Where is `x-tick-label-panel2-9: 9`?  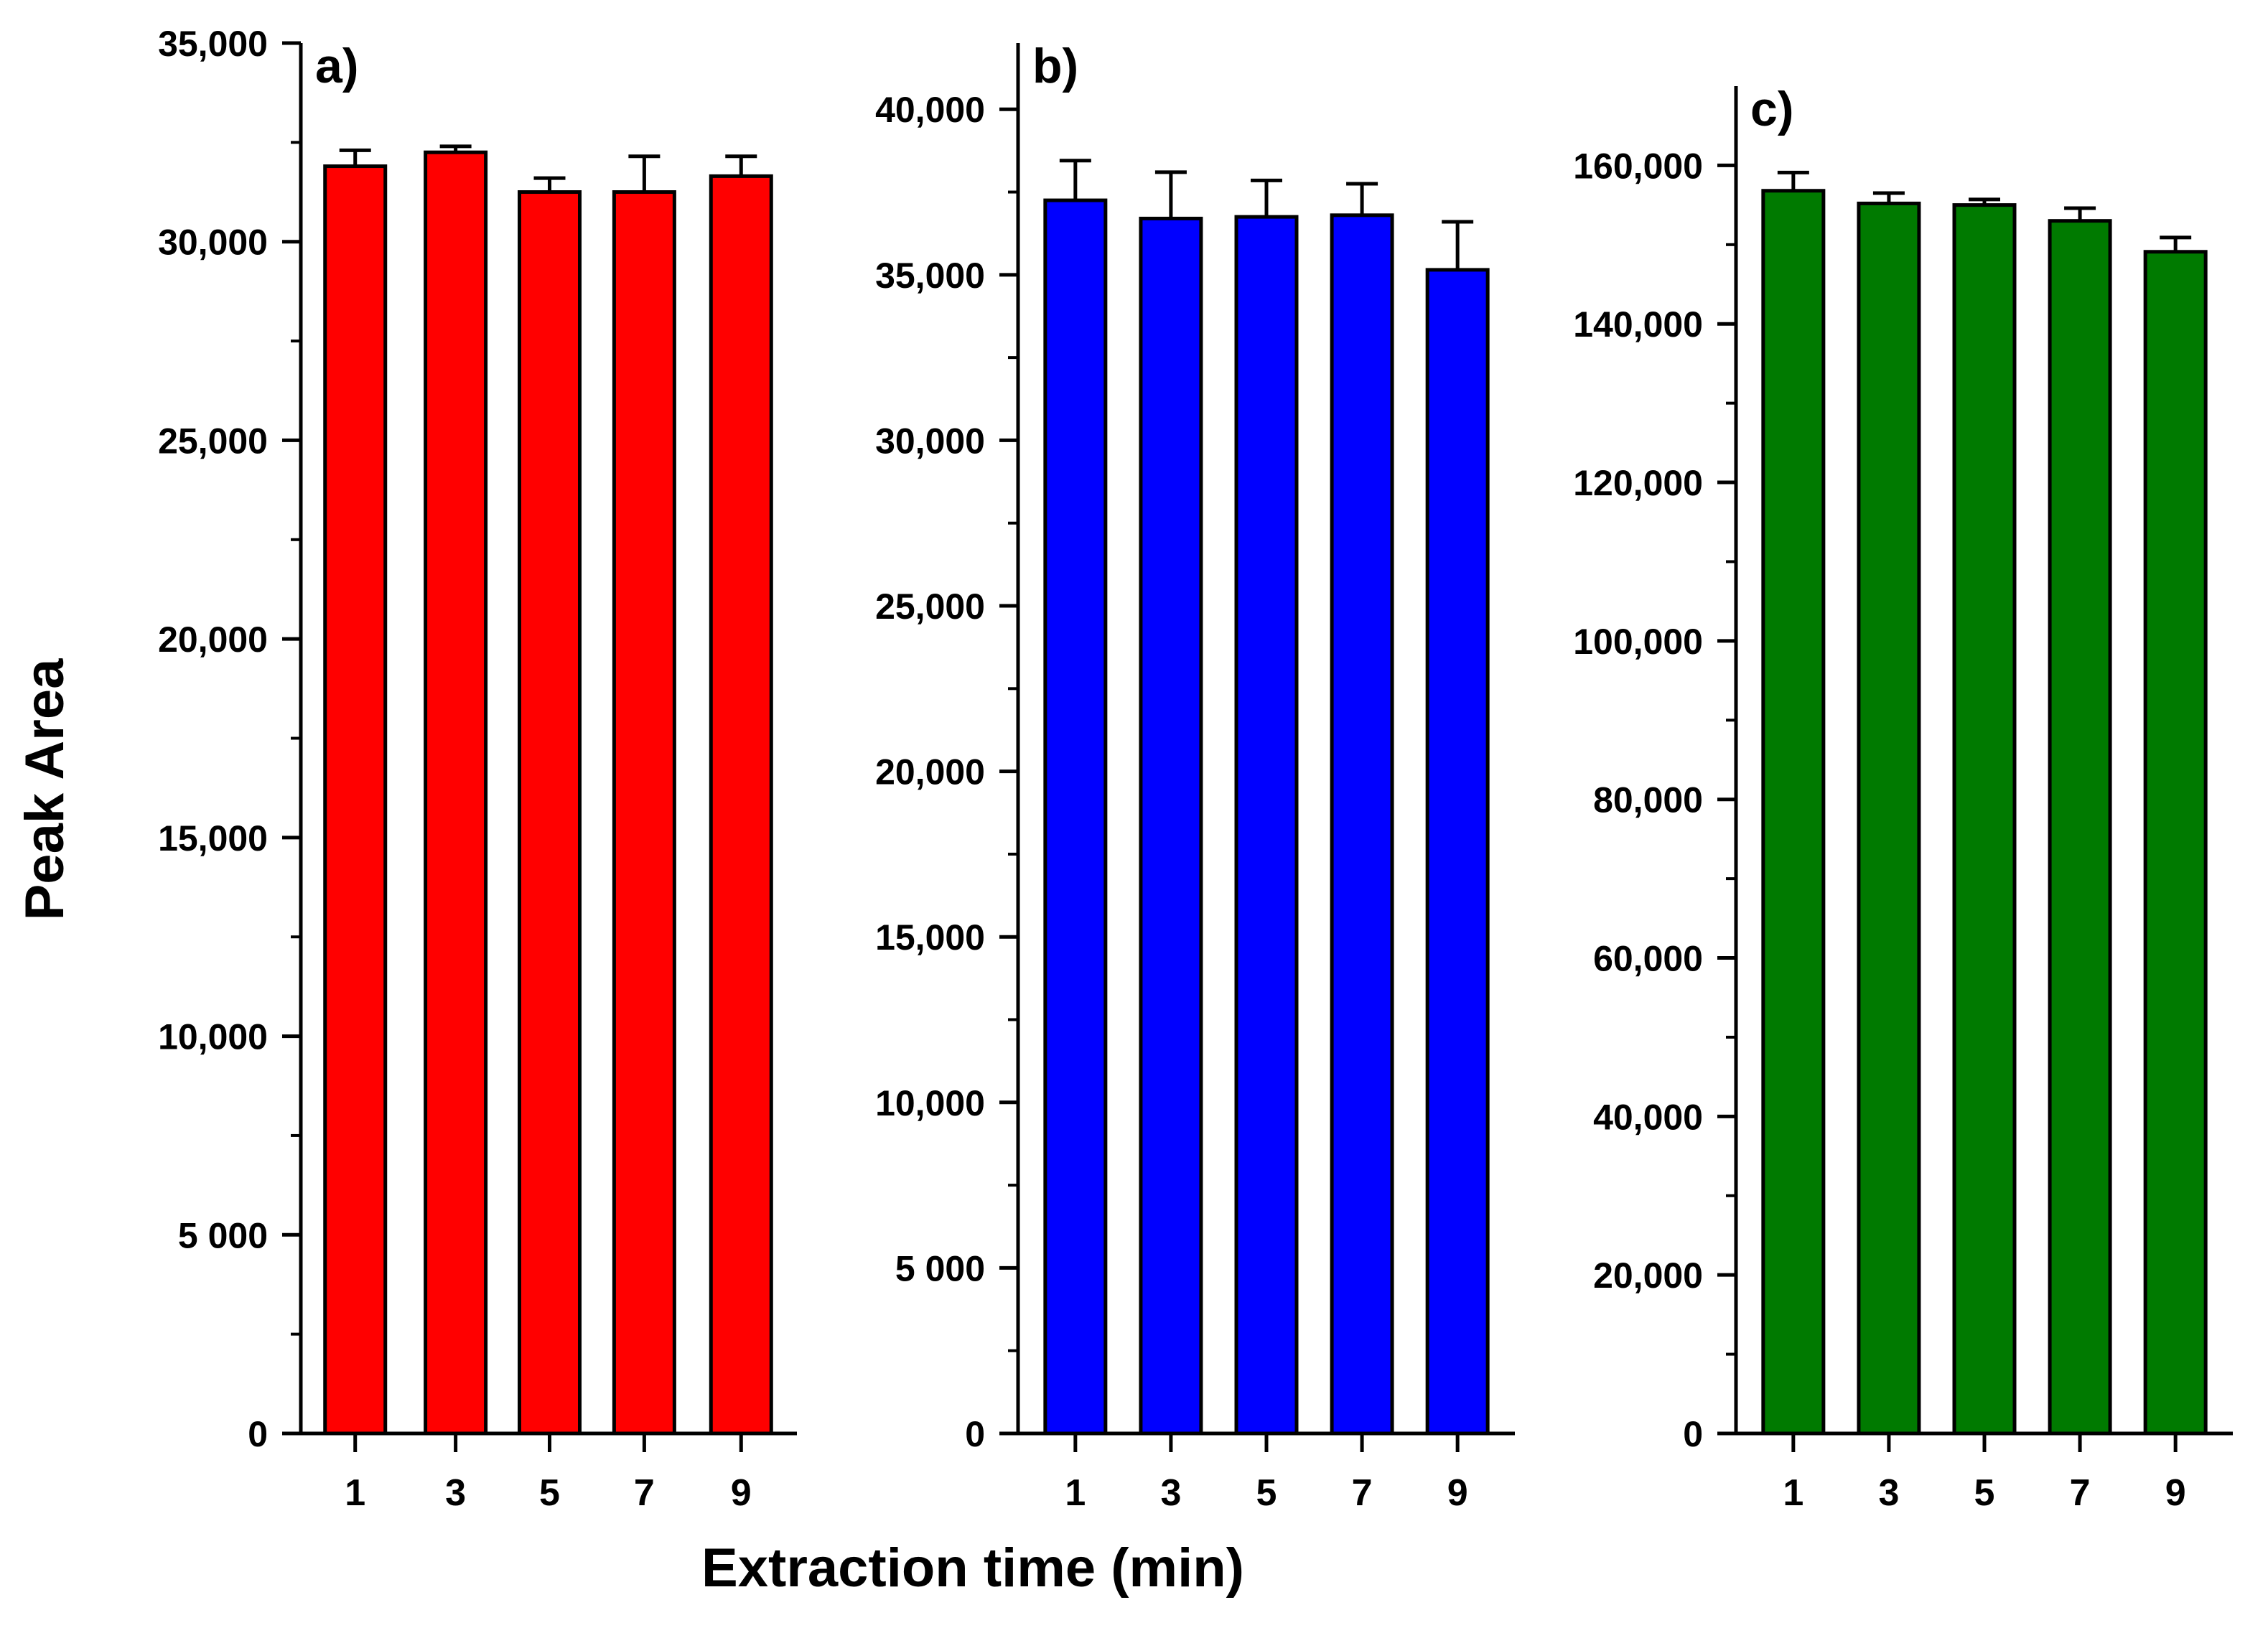 x-tick-label-panel2-9: 9 is located at coordinates (1457, 1493).